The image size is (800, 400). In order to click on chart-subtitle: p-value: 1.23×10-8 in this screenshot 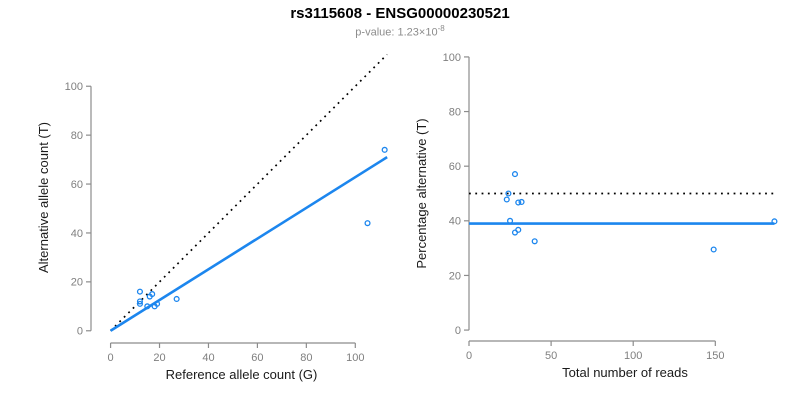, I will do `click(400, 31)`.